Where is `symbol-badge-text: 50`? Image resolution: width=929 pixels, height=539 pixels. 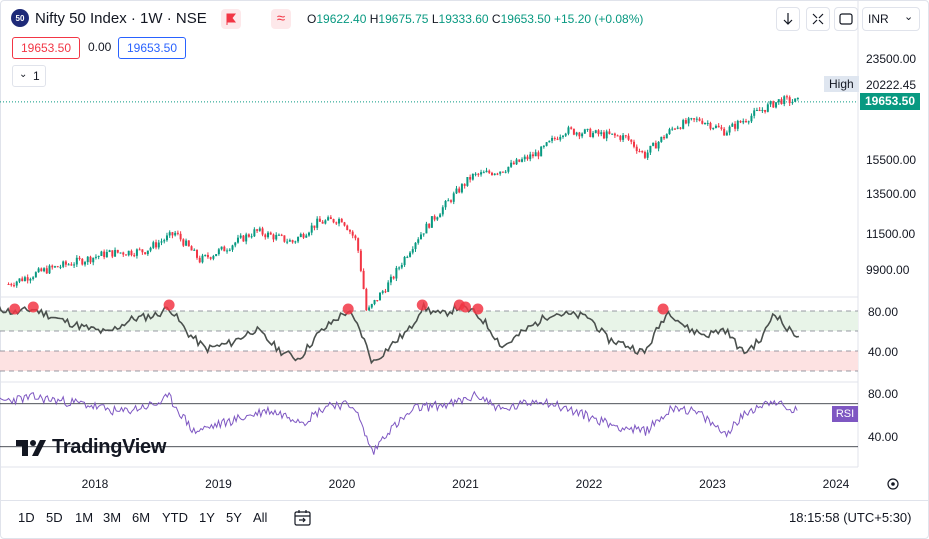
symbol-badge-text: 50 is located at coordinates (20, 18).